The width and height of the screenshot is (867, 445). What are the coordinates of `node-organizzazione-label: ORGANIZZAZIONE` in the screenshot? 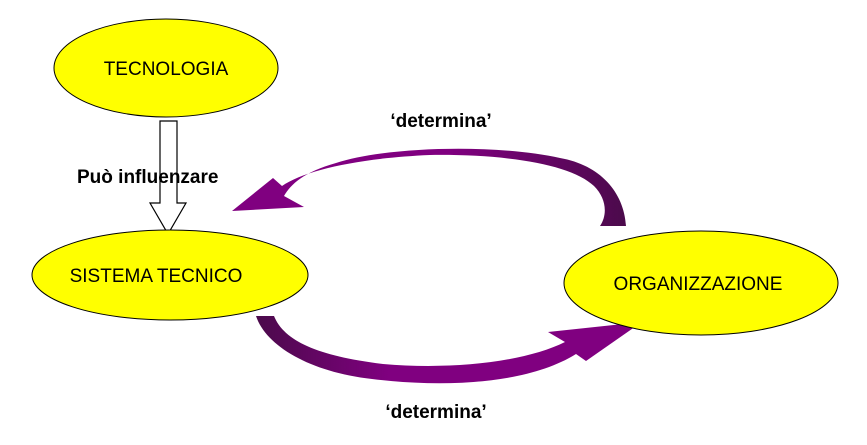 It's located at (698, 284).